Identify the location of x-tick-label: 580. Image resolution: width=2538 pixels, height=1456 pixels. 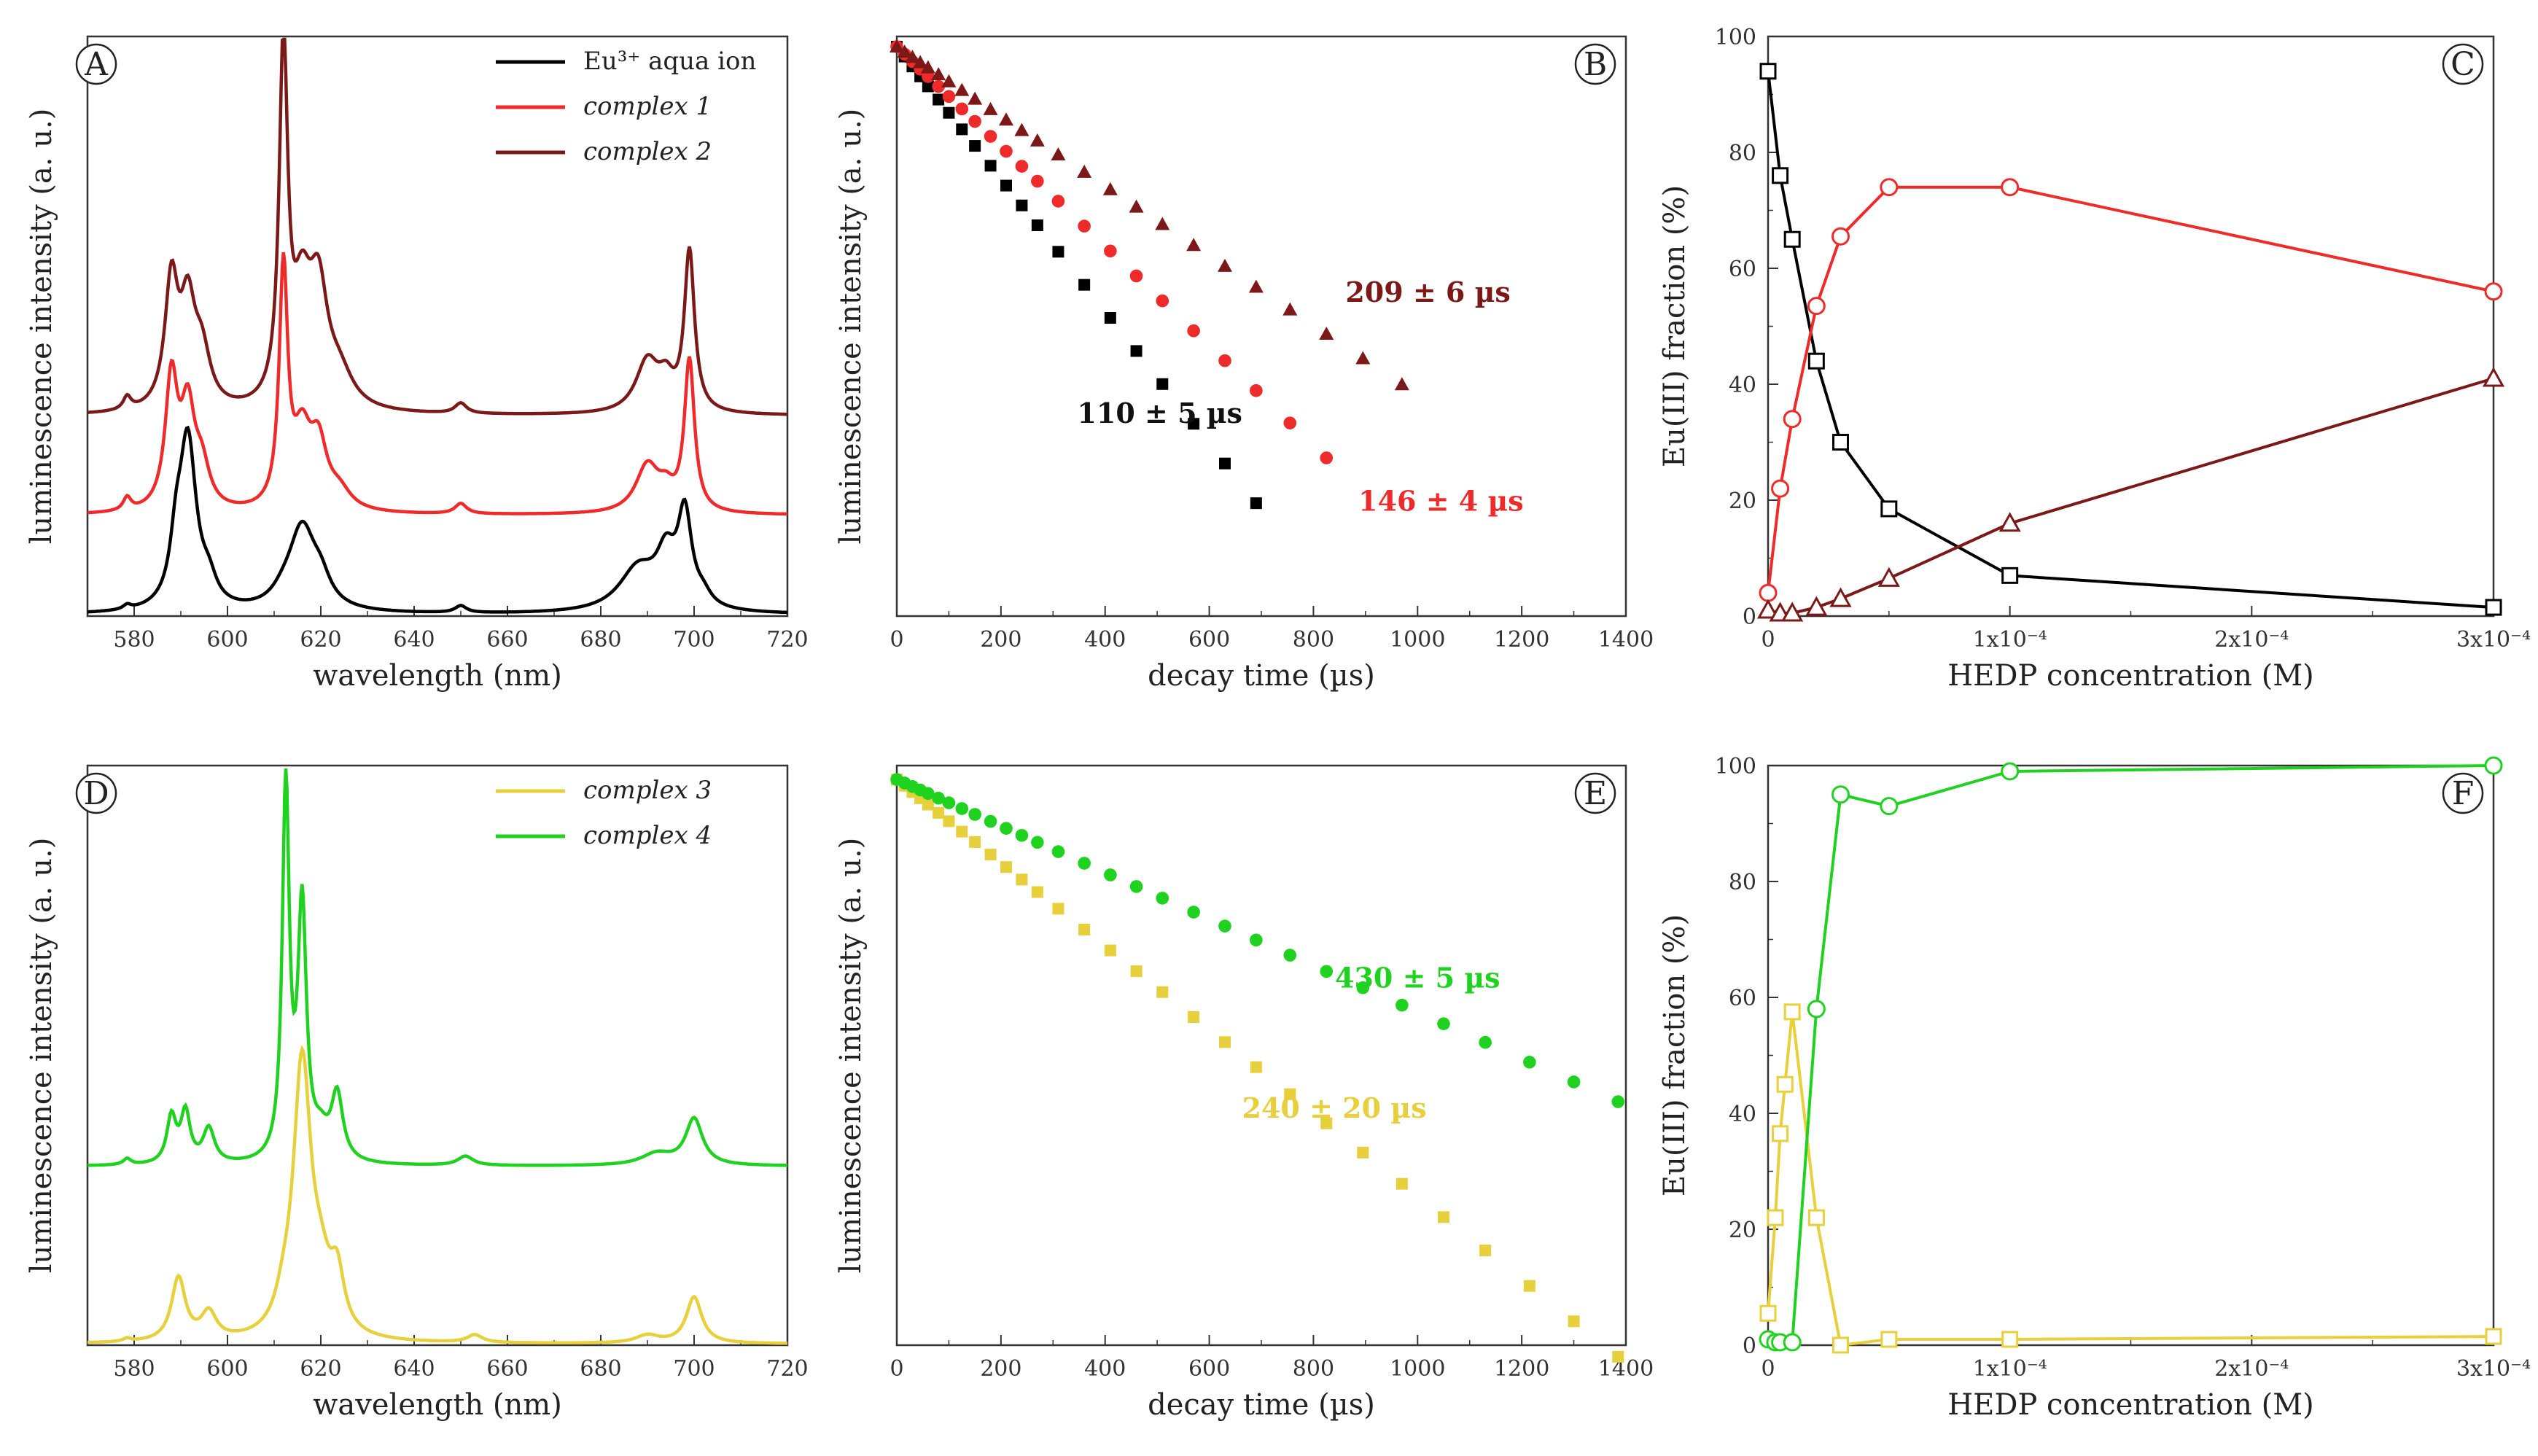
(134, 1369).